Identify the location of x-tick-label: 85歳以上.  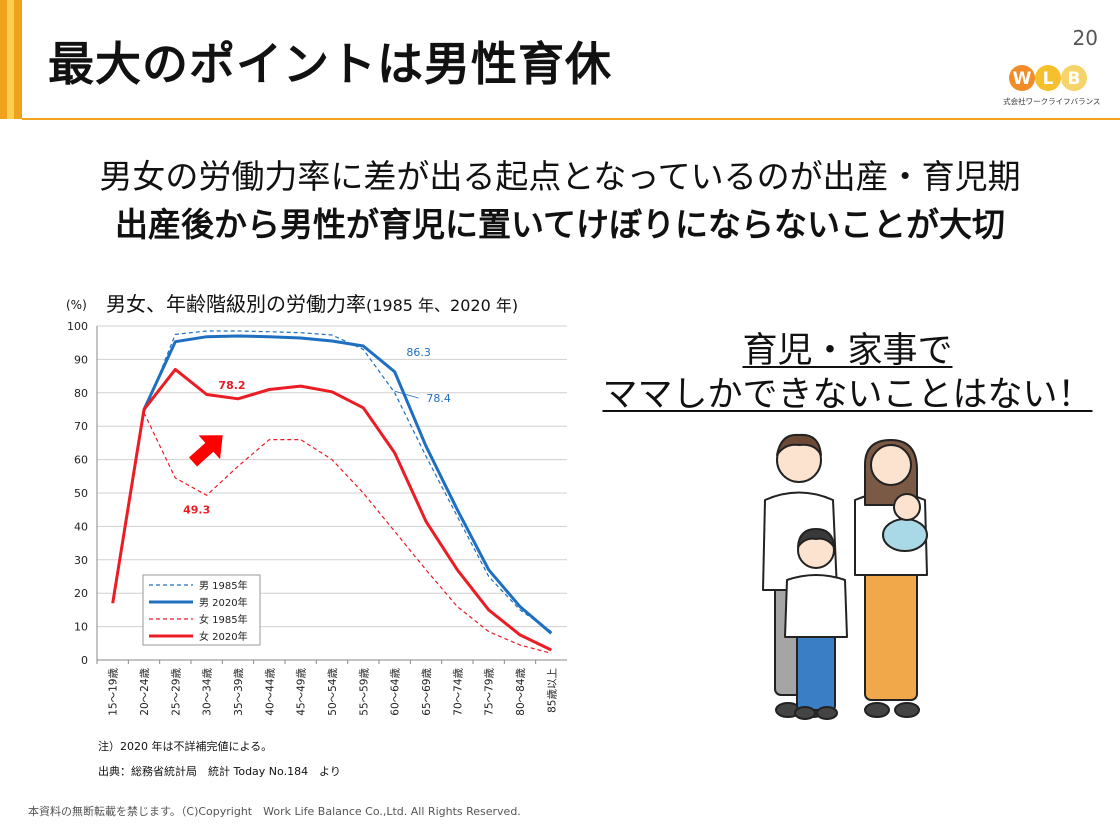
(552, 690).